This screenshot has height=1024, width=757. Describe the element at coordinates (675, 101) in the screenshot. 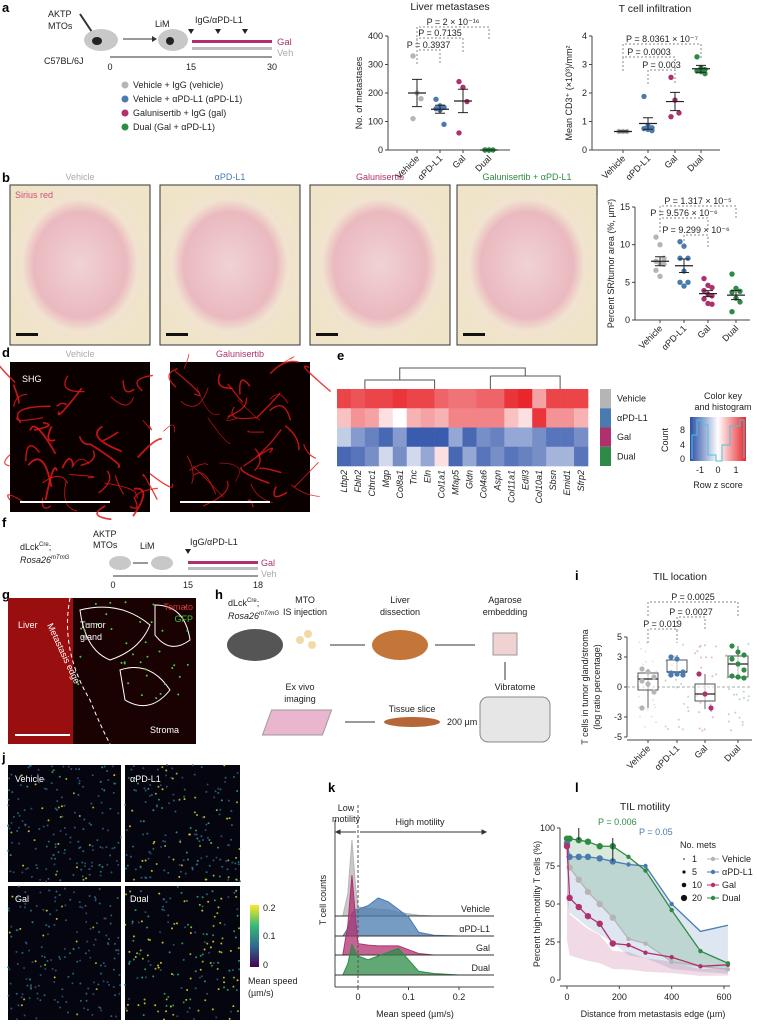

I see `tcell-sem-errorbar` at that location.